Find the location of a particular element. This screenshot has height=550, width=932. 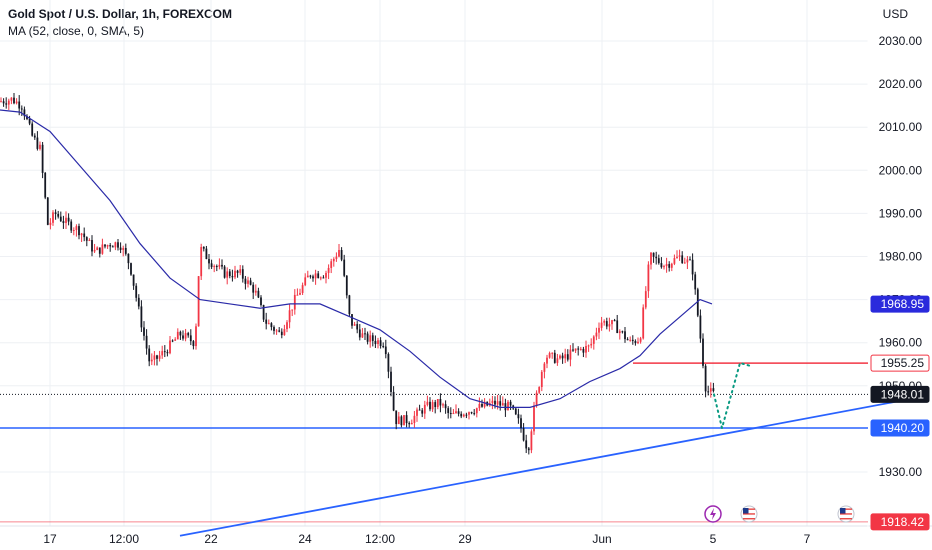

x-tick-label: 5 is located at coordinates (713, 539).